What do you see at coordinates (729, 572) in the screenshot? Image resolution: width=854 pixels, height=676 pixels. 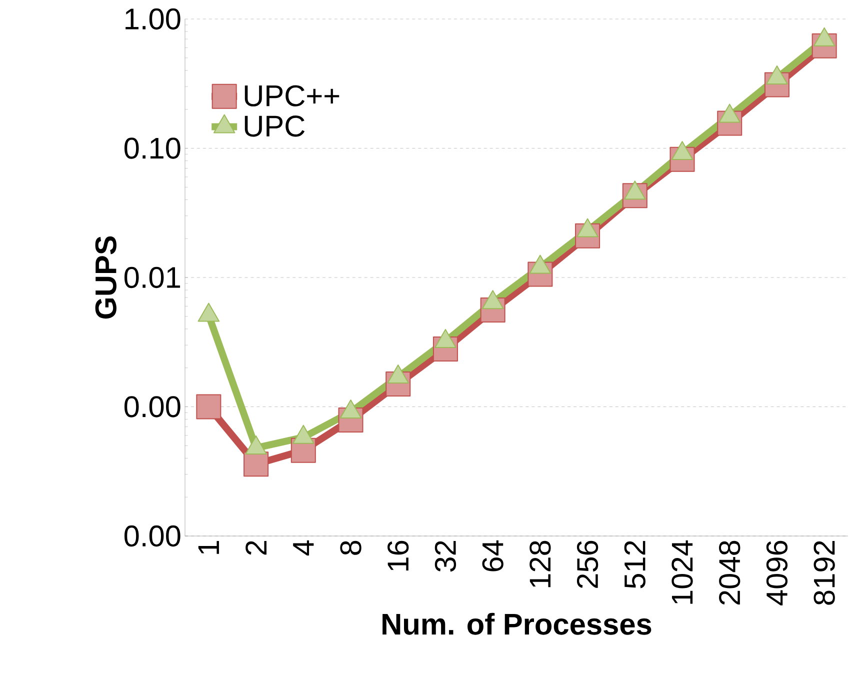 I see `x-tick-label: 2048` at bounding box center [729, 572].